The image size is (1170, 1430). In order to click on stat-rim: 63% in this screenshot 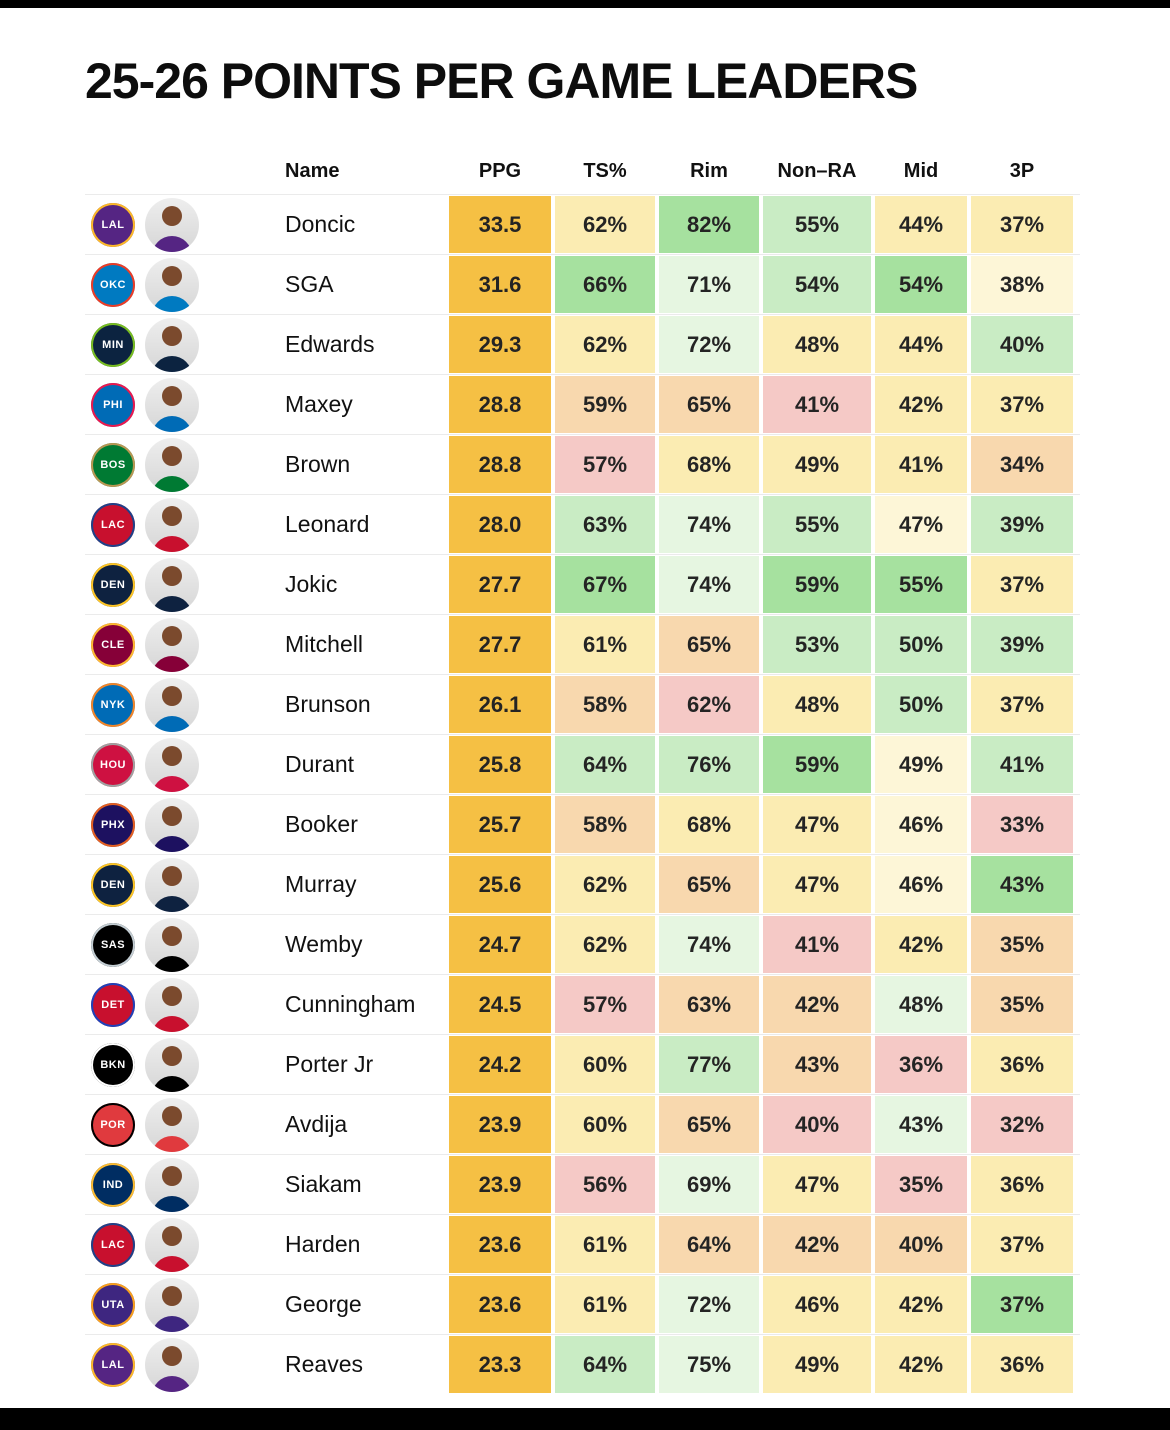, I will do `click(709, 1004)`.